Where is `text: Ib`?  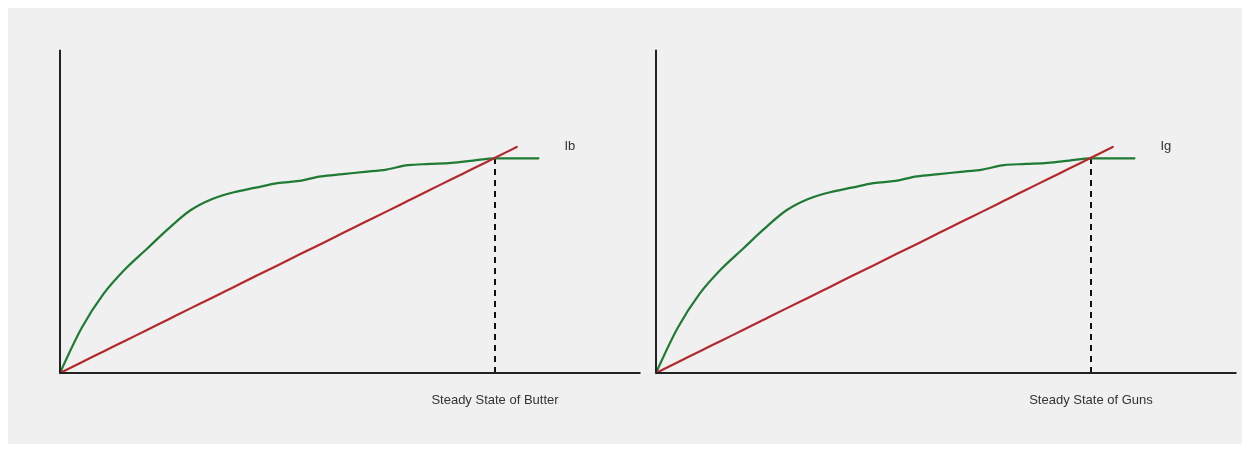 text: Ib is located at coordinates (570, 146).